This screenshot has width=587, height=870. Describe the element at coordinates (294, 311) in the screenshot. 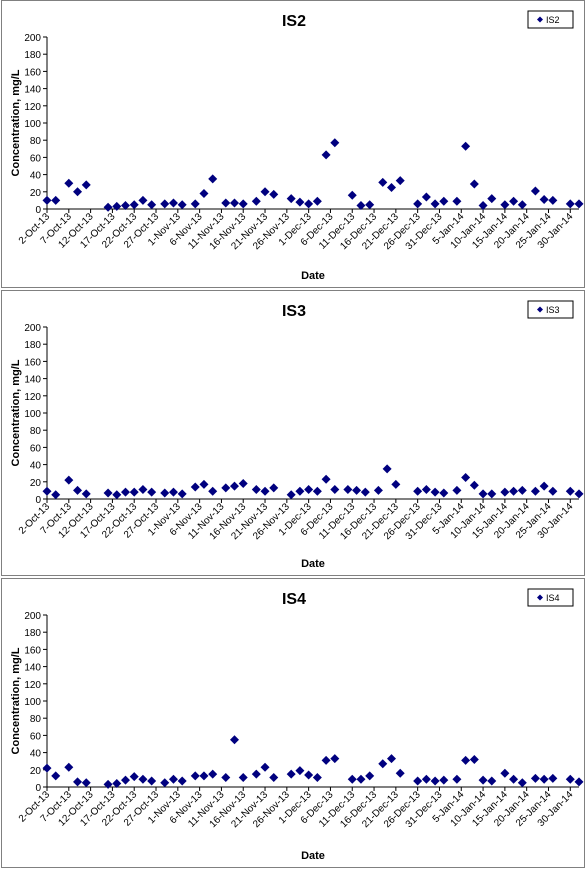

I see `chart-title: IS3` at that location.